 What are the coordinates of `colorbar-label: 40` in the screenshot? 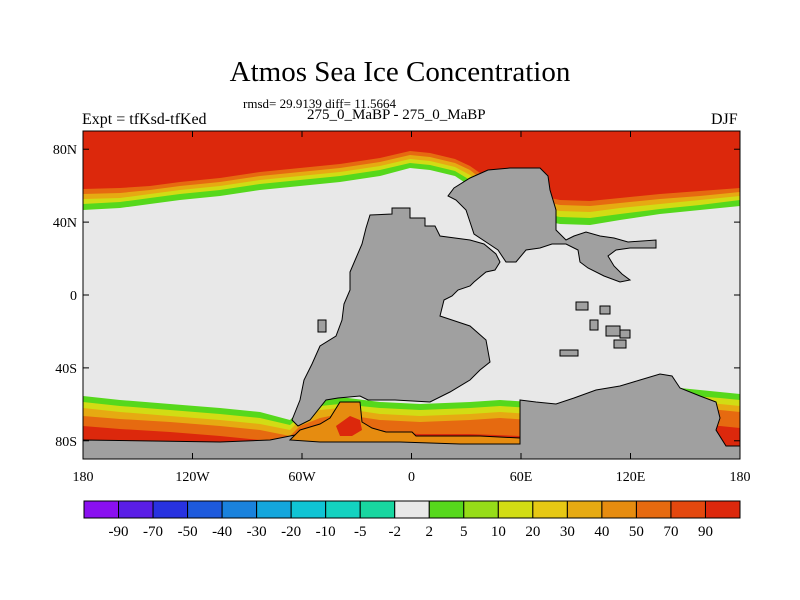 It's located at (601, 532).